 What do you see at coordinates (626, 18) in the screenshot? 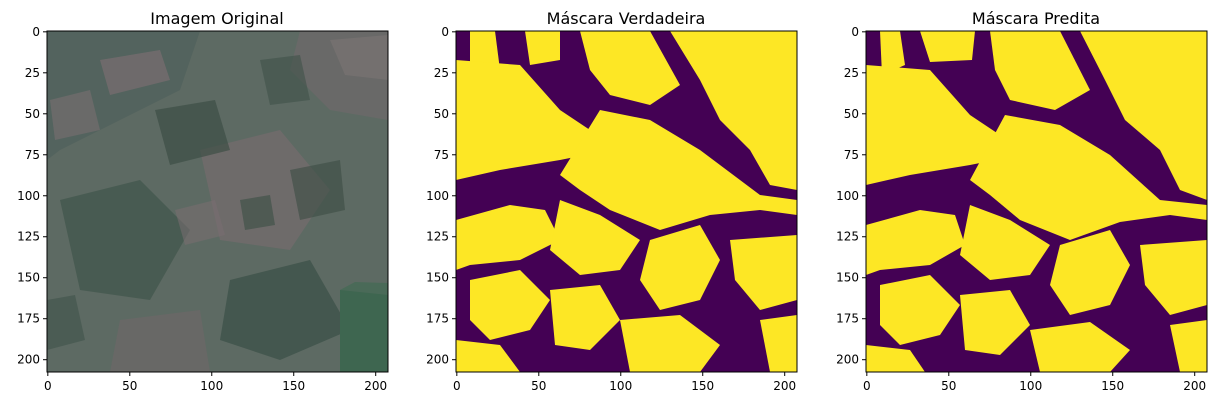
I see `panel-title: Máscara Verdadeira` at bounding box center [626, 18].